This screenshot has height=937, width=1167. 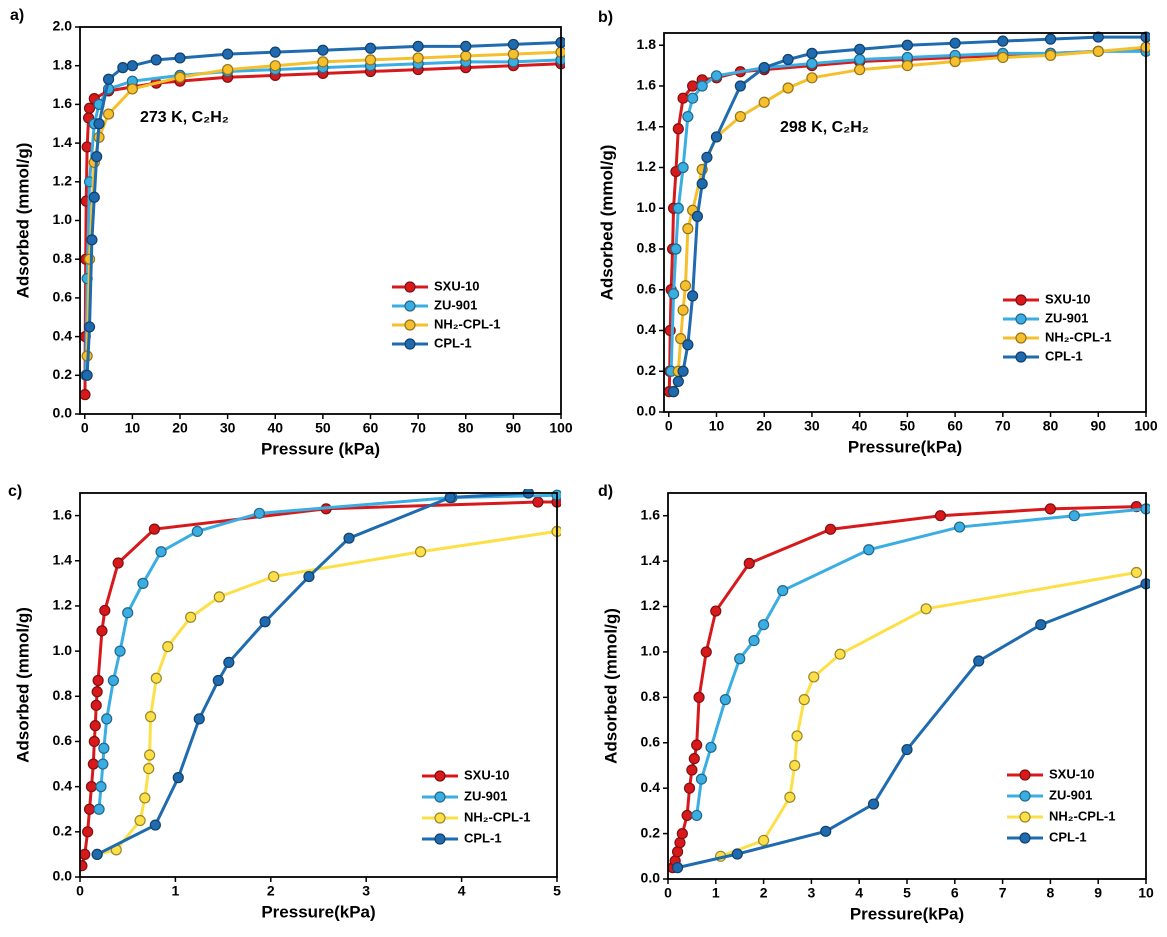 I want to click on x-tick-label: 8, so click(x=1051, y=893).